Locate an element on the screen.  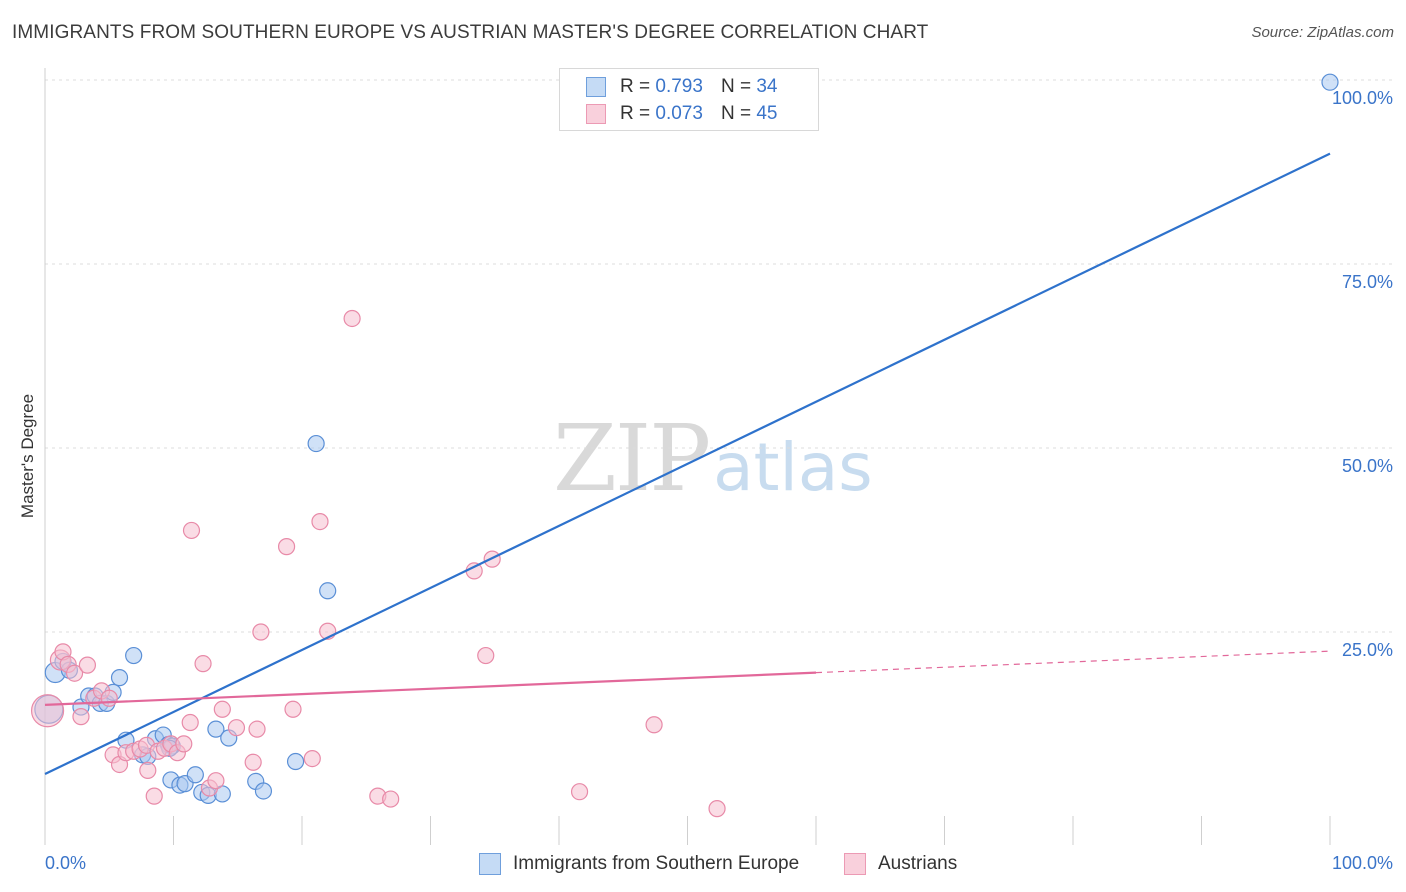
x-tick-label-max: 100.0% is located at coordinates (1362, 863).